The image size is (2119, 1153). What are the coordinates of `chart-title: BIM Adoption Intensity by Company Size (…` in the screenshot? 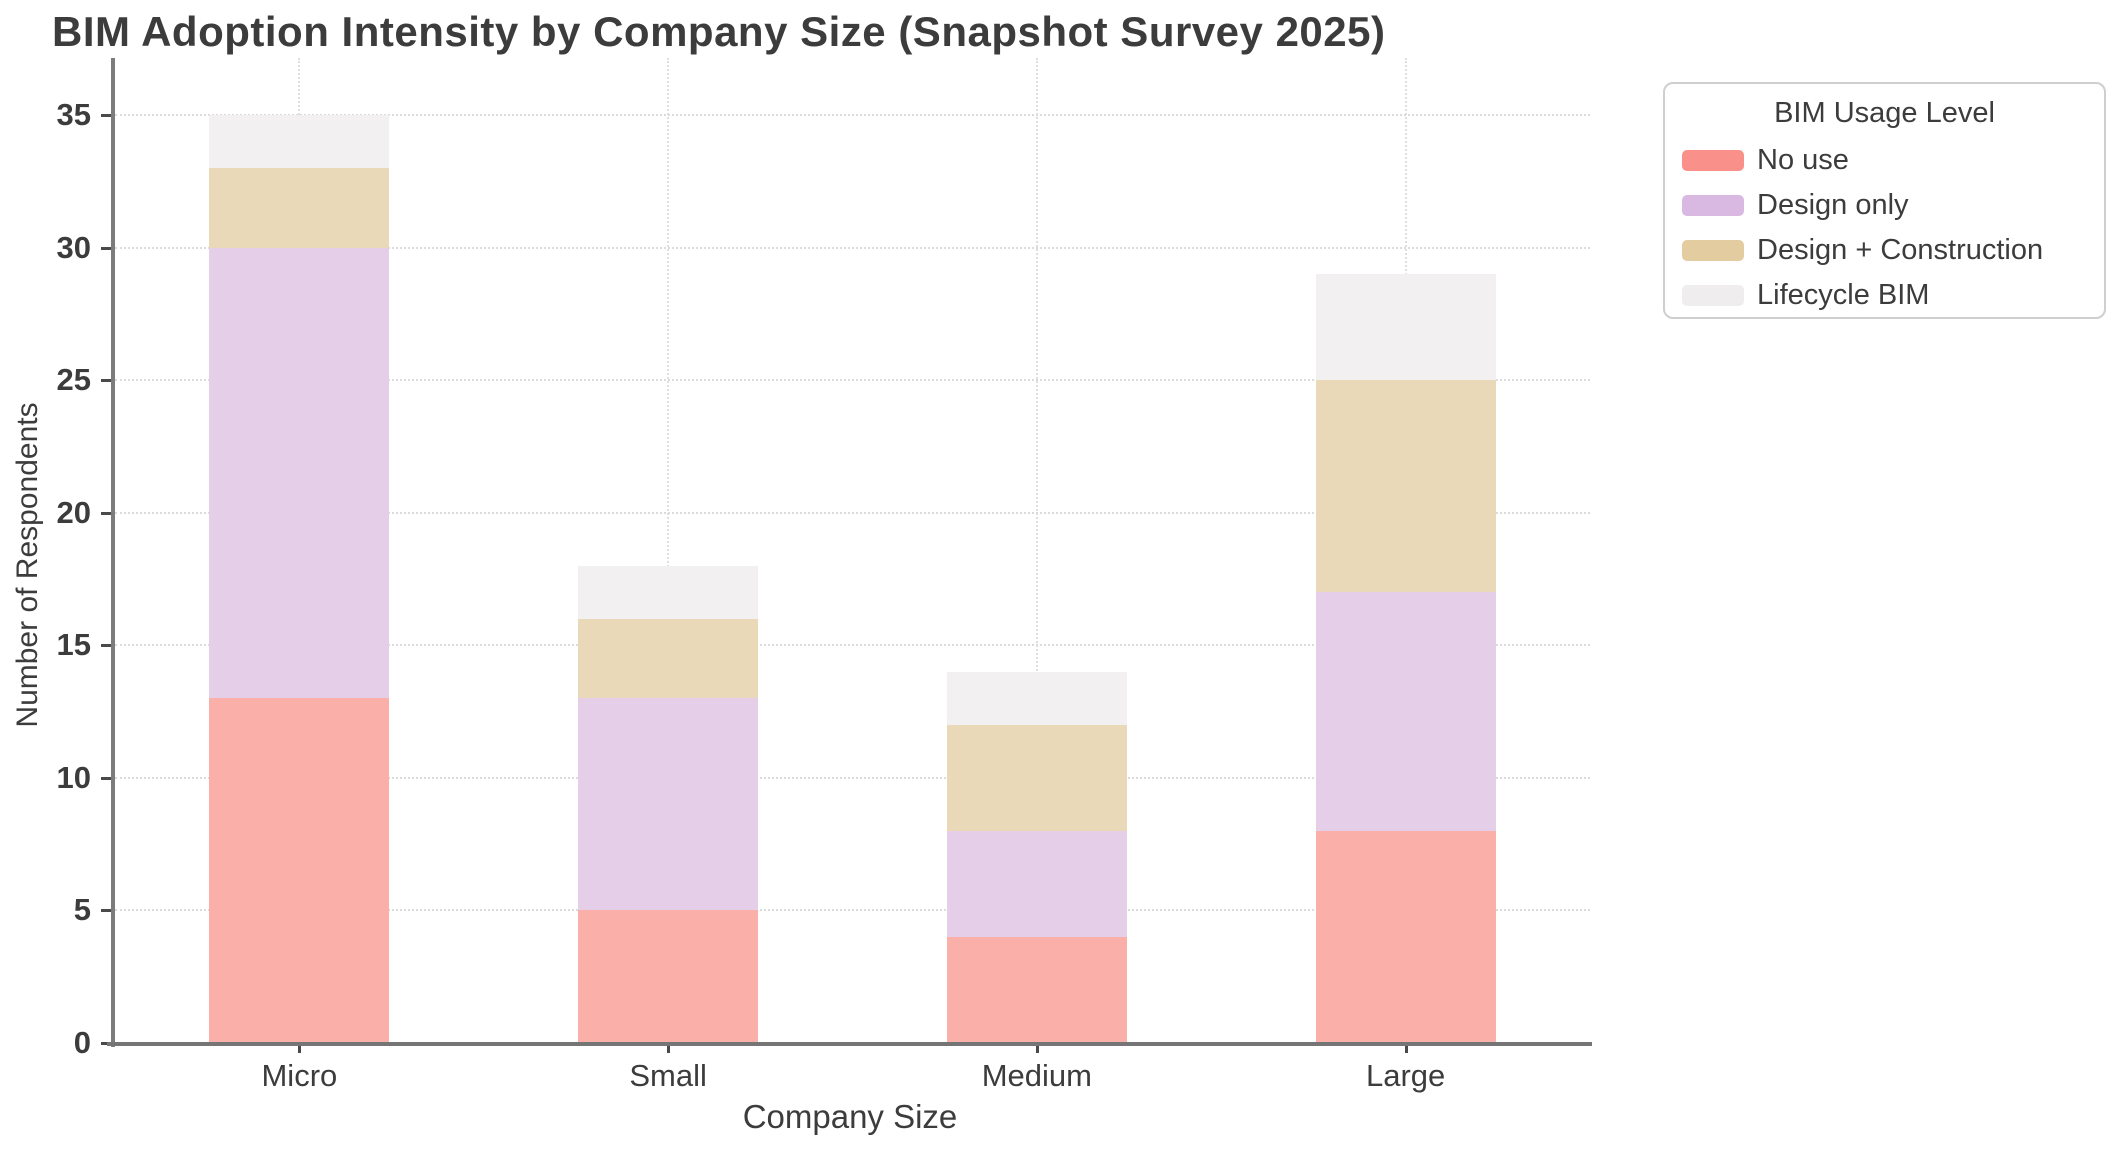 It's located at (719, 31).